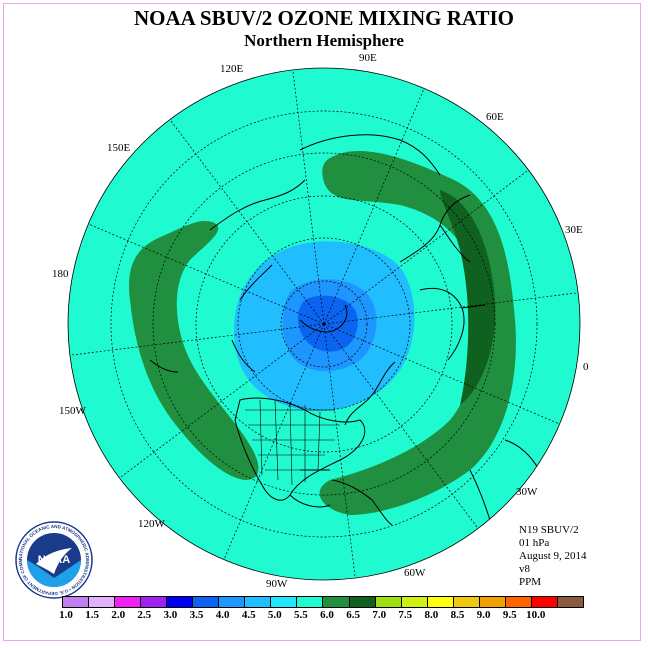 The height and width of the screenshot is (648, 648). Describe the element at coordinates (324, 40) in the screenshot. I see `map-subtitle: Northern Hemisphere` at that location.